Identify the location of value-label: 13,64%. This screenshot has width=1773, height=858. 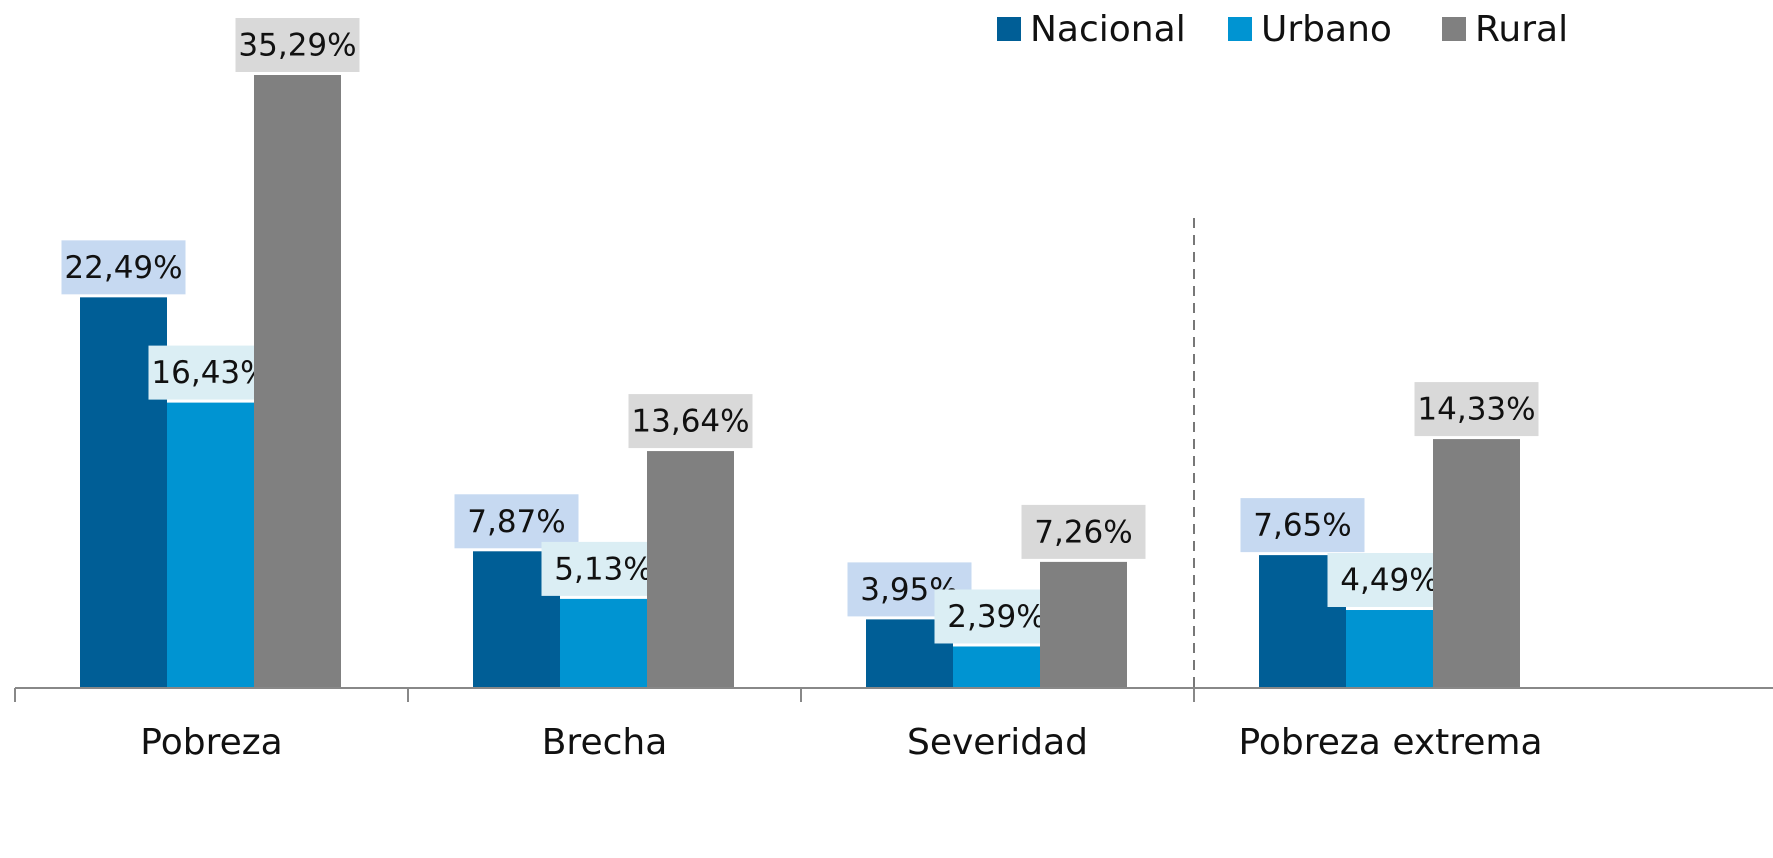
(690, 422).